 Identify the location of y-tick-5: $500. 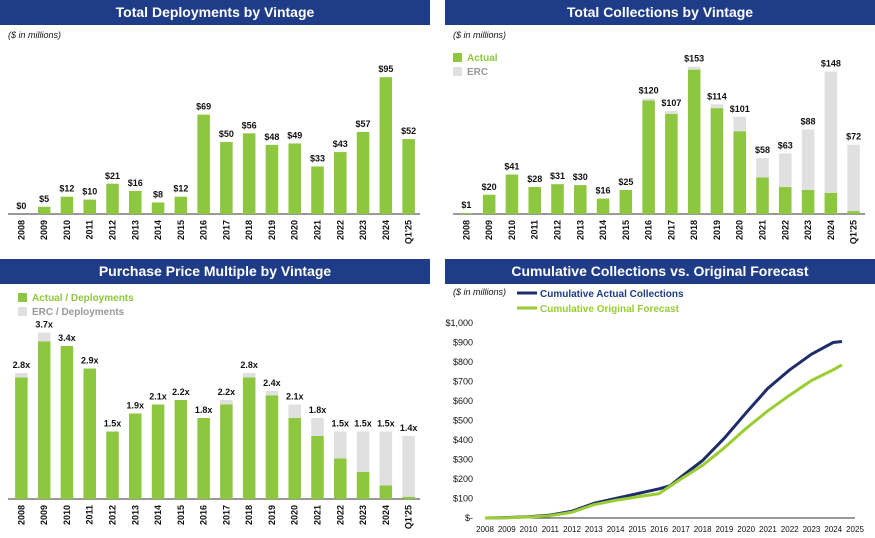
(463, 421).